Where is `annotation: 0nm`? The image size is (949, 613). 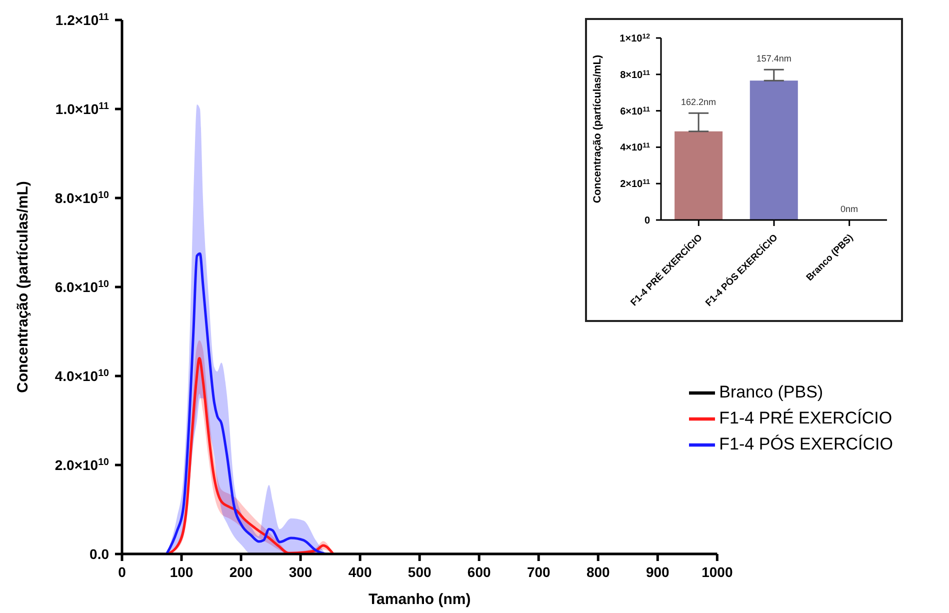
annotation: 0nm is located at coordinates (849, 209).